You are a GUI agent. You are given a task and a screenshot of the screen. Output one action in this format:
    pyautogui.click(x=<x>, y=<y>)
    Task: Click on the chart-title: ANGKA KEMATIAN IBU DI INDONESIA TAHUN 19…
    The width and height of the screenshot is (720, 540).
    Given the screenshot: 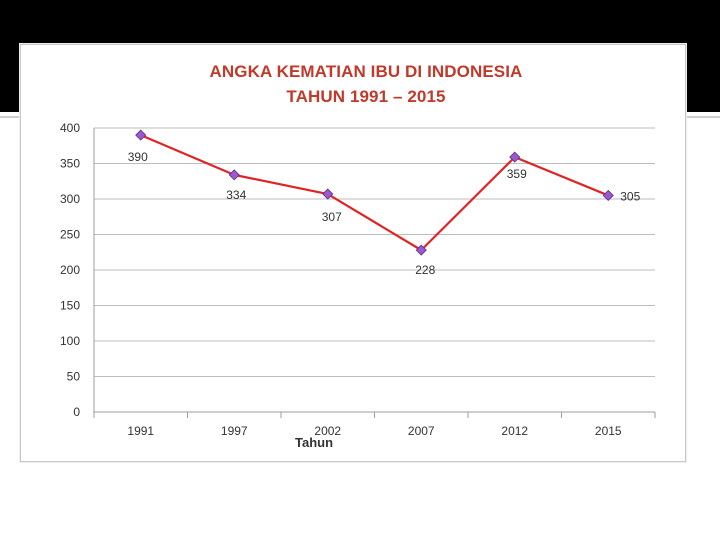 What is the action you would take?
    pyautogui.click(x=366, y=84)
    